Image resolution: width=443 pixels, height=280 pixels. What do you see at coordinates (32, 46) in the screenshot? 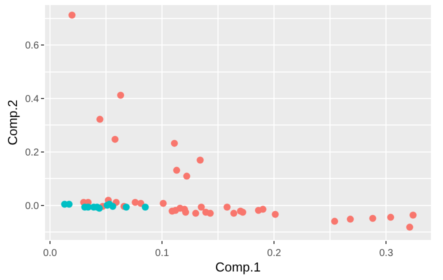
I see `y-tick-label: 0.6` at bounding box center [32, 46].